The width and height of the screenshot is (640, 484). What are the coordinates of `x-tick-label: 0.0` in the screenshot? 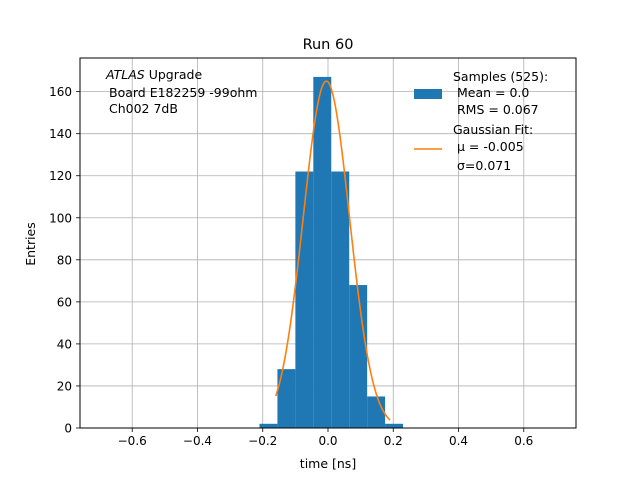 It's located at (327, 441).